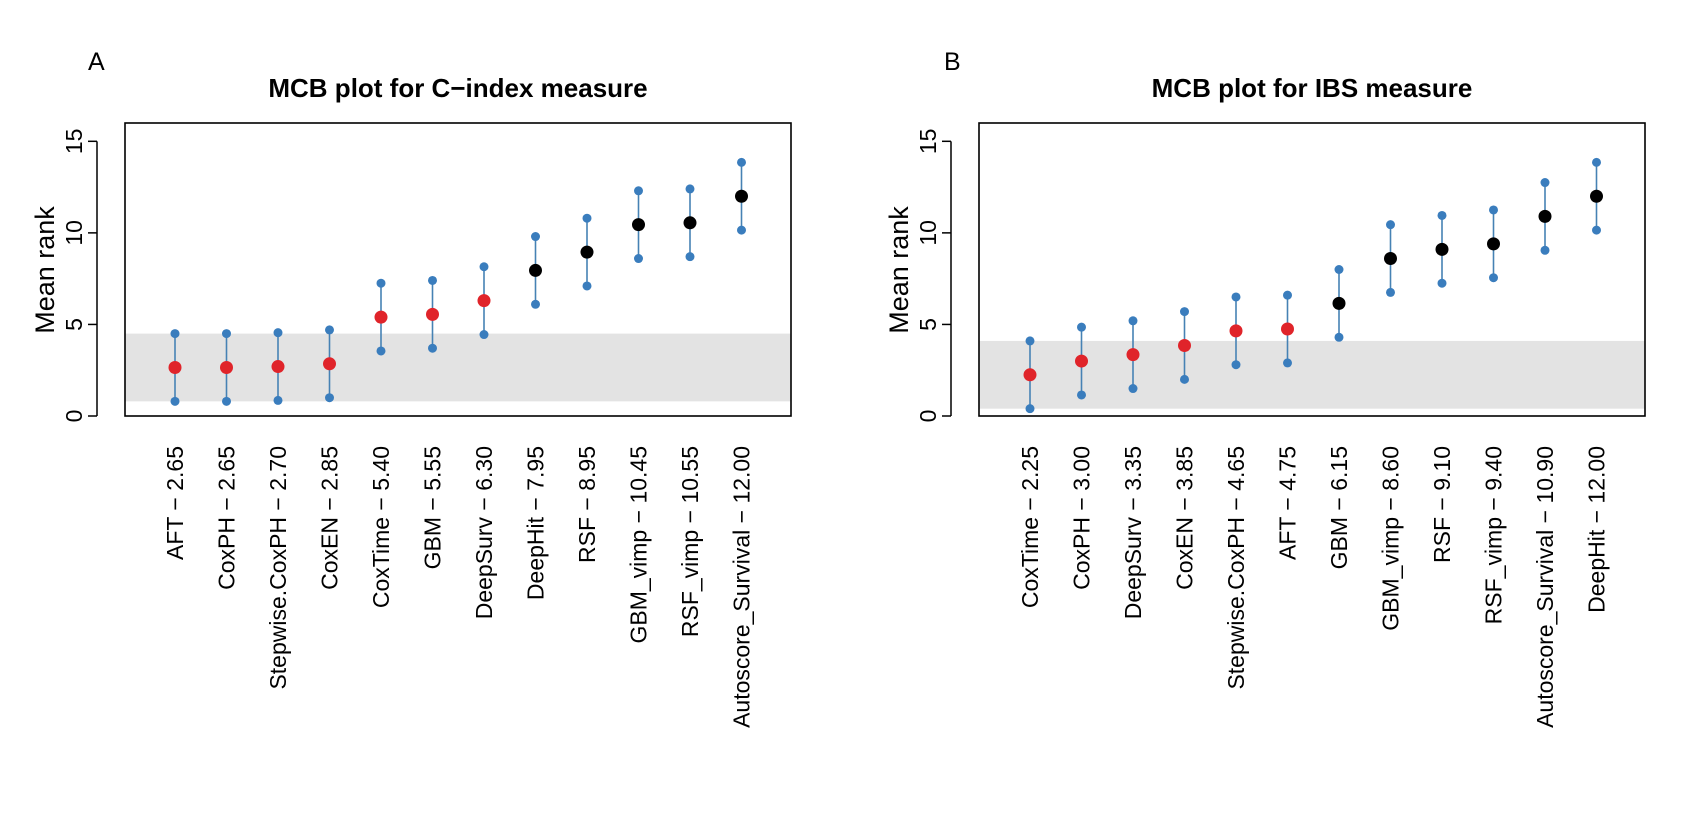  What do you see at coordinates (639, 545) in the screenshot?
I see `x-category-label: GBM_vimp − 10.45` at bounding box center [639, 545].